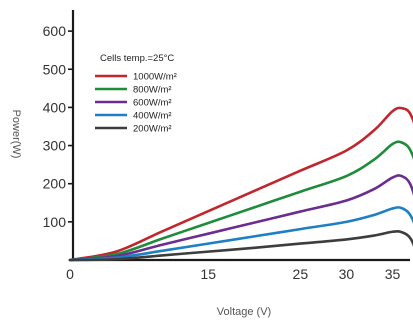 This screenshot has height=320, width=413. Describe the element at coordinates (55, 69) in the screenshot. I see `y-tick-label: 500` at that location.